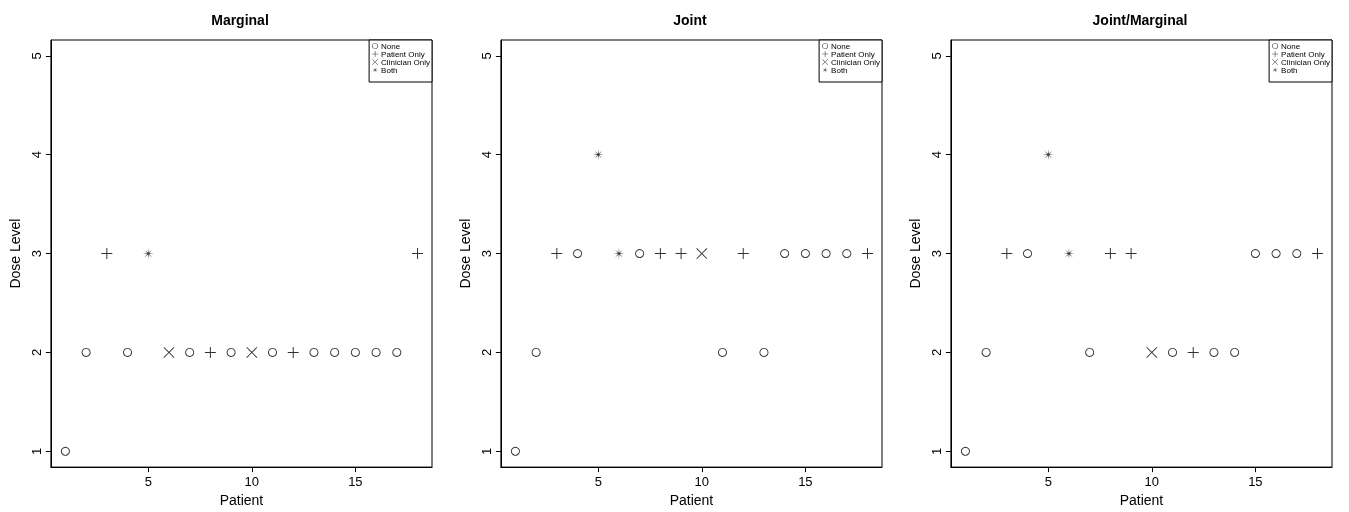  Describe the element at coordinates (690, 20) in the screenshot. I see `chart-title: Joint` at that location.